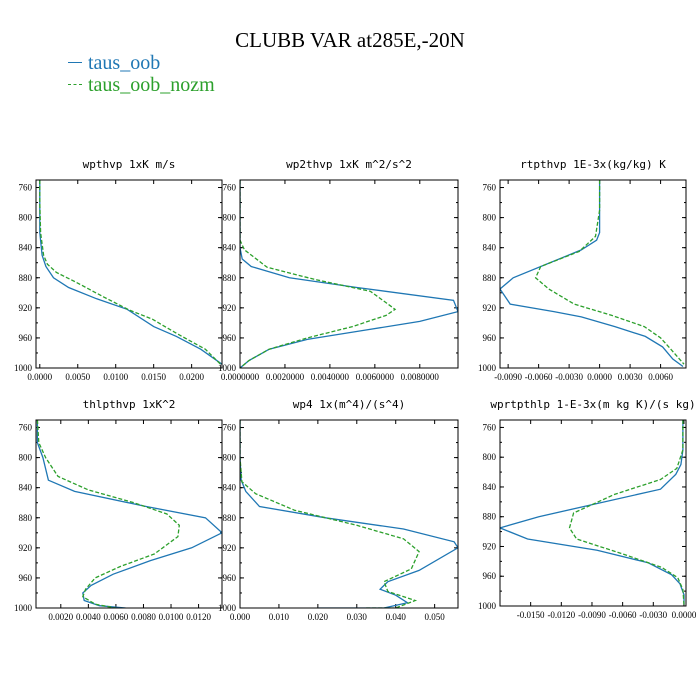 The width and height of the screenshot is (700, 700). I want to click on legend-line-dashed, so click(75, 84).